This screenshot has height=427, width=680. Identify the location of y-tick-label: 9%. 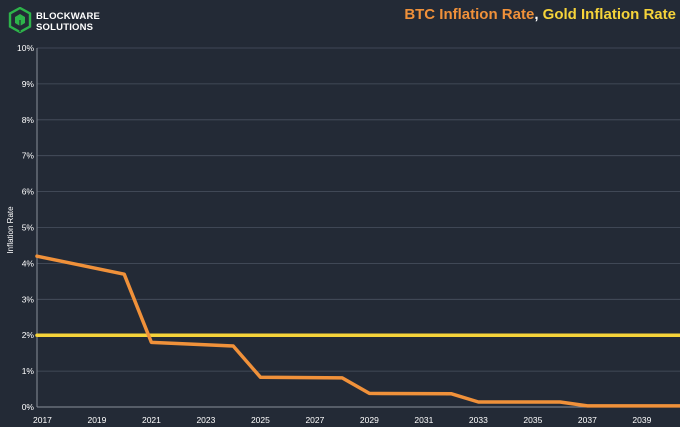
(28, 84).